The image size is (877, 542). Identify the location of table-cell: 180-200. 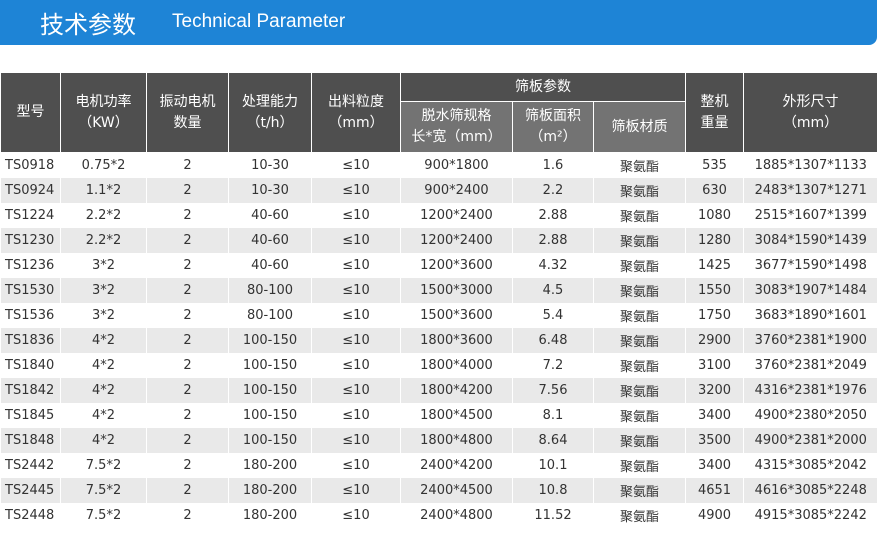
(270, 465).